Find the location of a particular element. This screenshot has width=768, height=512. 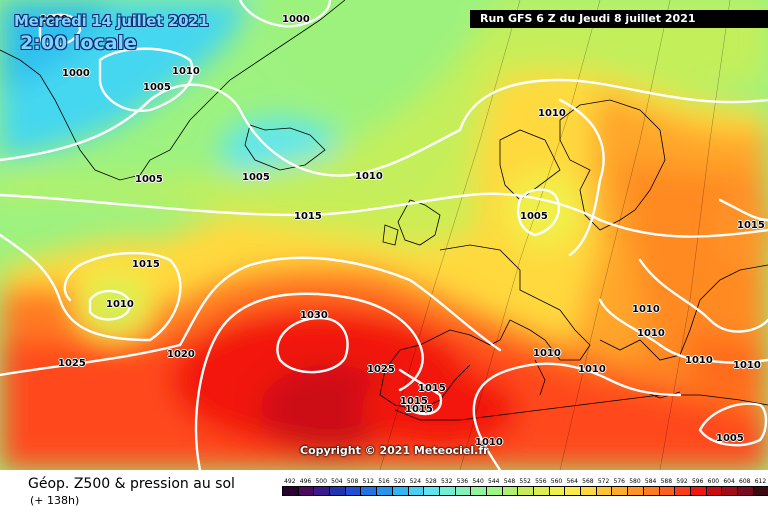

legend-entry: 492 is located at coordinates (290, 486).